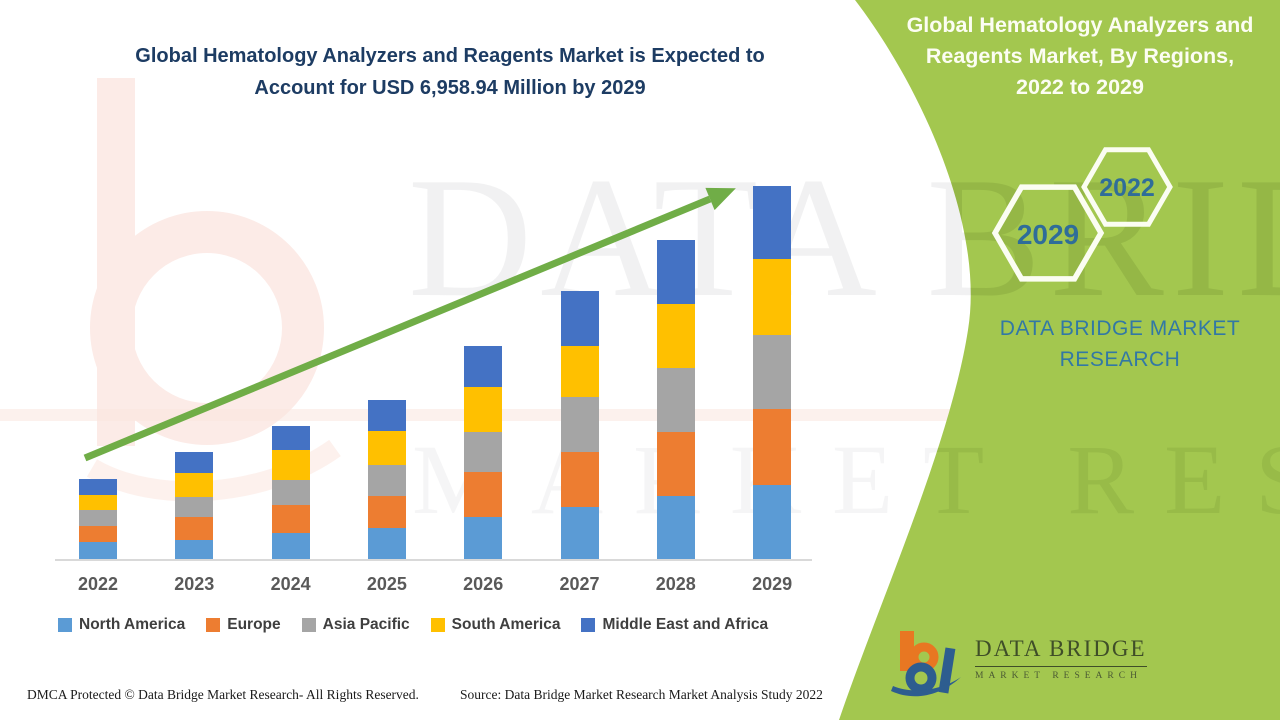 The width and height of the screenshot is (1280, 720). What do you see at coordinates (98, 550) in the screenshot?
I see `bar-segment-2022-north-america` at bounding box center [98, 550].